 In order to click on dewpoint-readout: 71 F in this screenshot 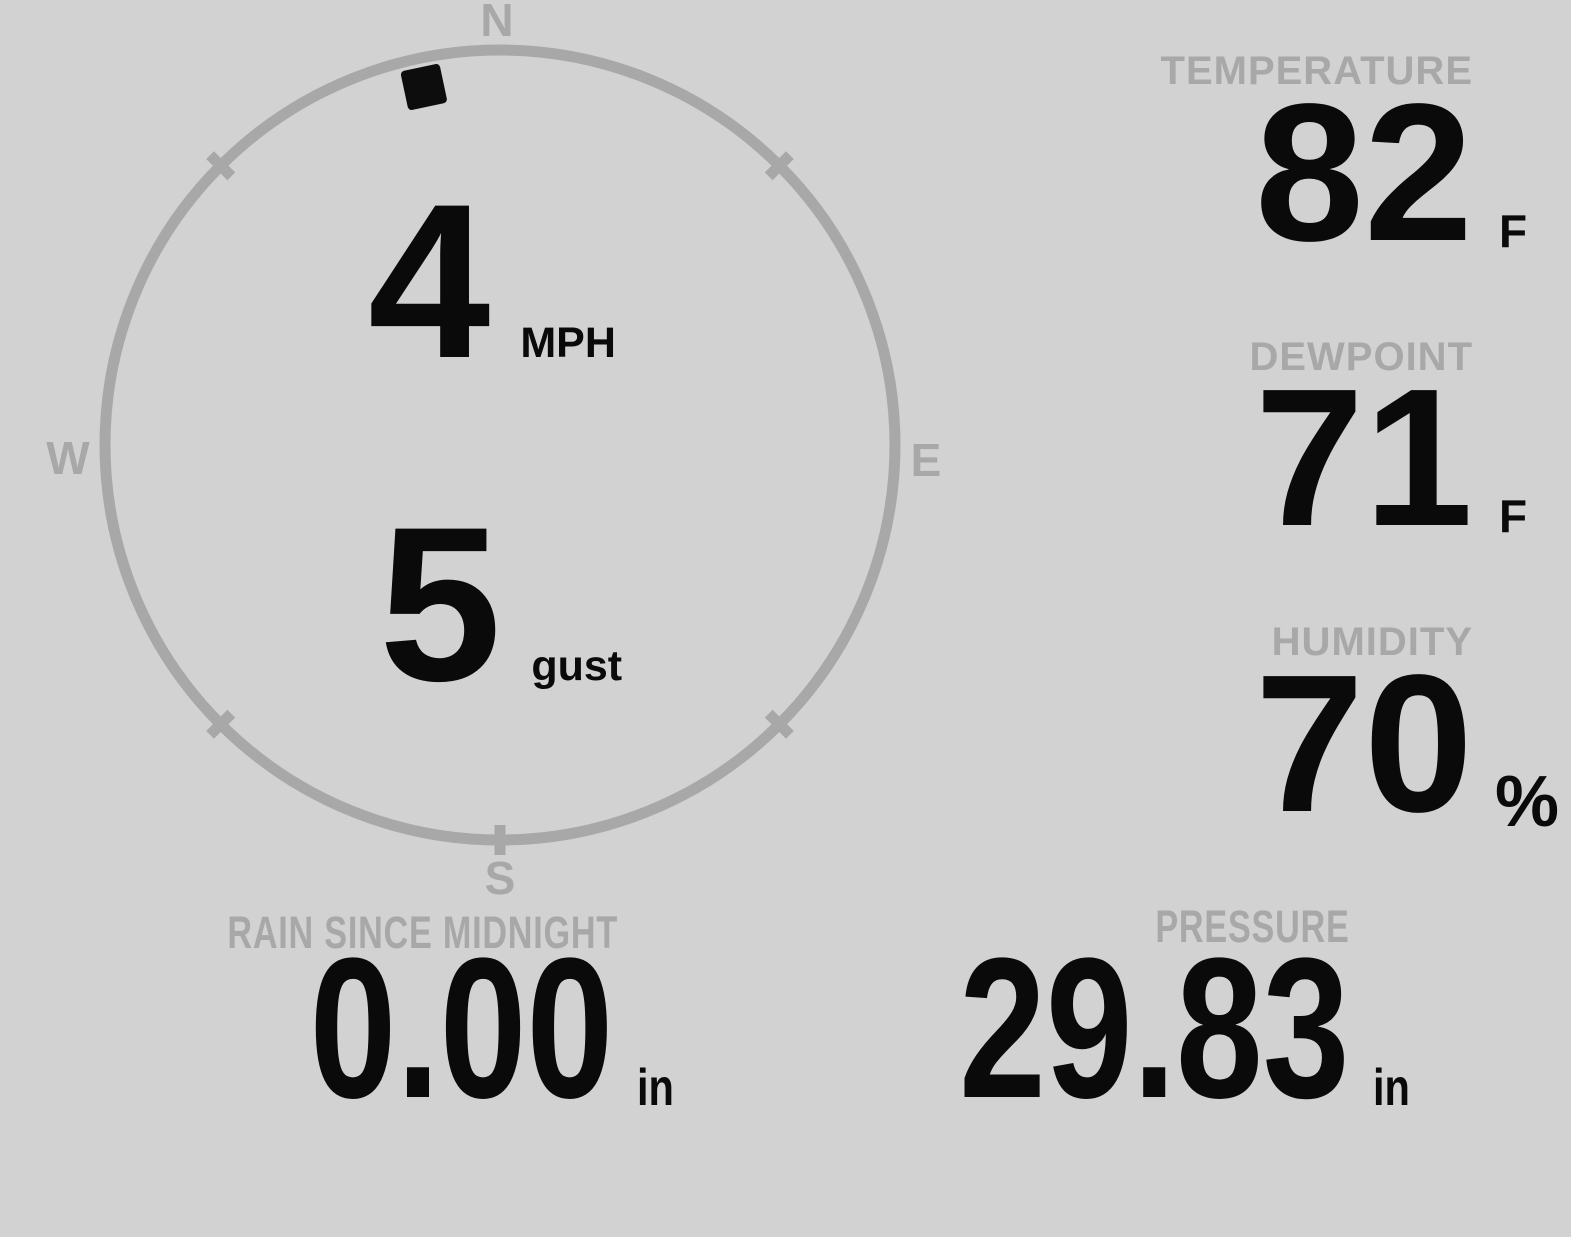, I will do `click(1390, 457)`.